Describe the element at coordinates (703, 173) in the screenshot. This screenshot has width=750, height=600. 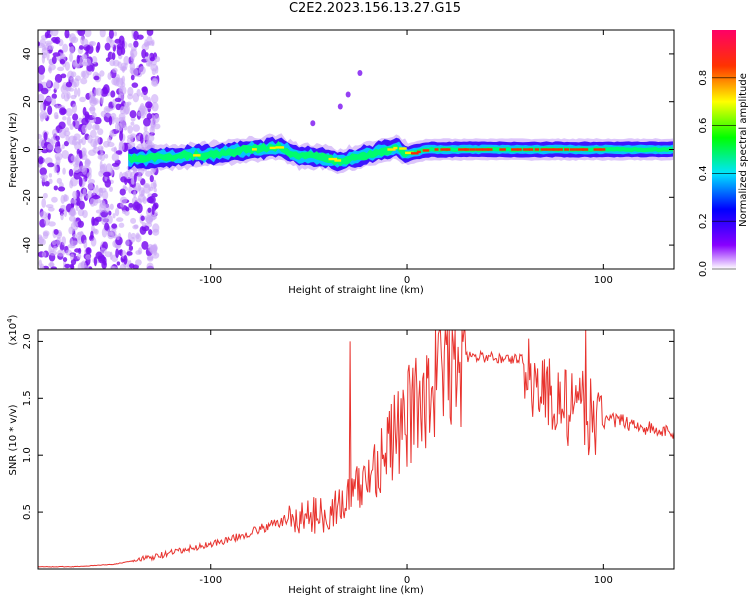
I see `colorbar-tick-label: 0.4` at that location.